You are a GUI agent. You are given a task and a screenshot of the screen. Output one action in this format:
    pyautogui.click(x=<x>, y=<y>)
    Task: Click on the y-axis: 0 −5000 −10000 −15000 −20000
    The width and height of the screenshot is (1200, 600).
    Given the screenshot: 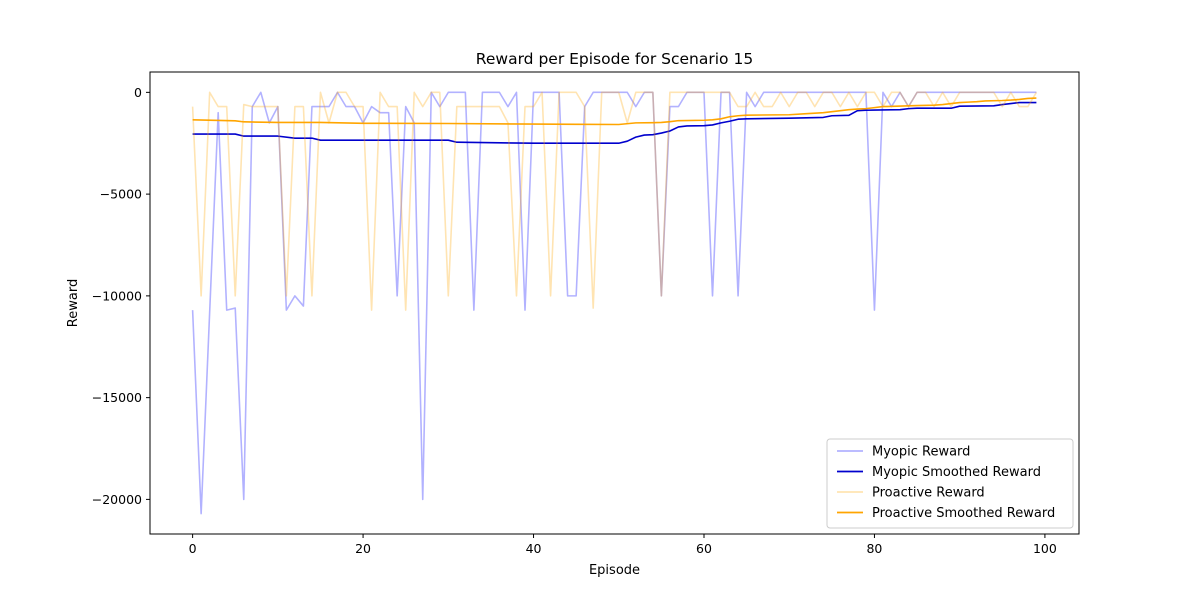 What is the action you would take?
    pyautogui.click(x=121, y=296)
    